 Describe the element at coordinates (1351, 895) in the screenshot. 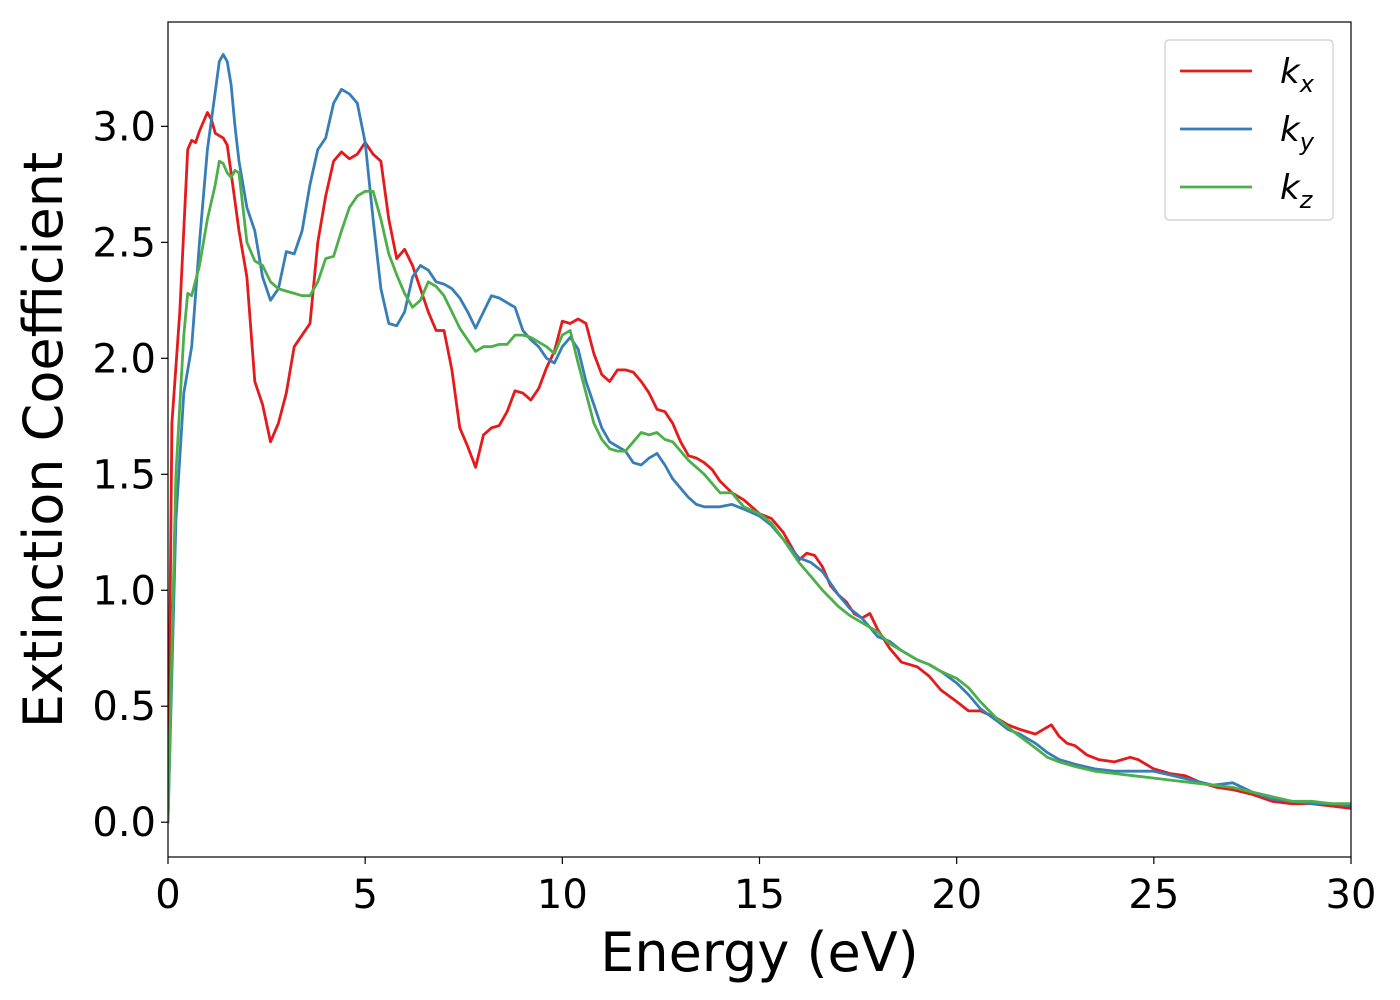

I see `x-tick-label: 30` at that location.